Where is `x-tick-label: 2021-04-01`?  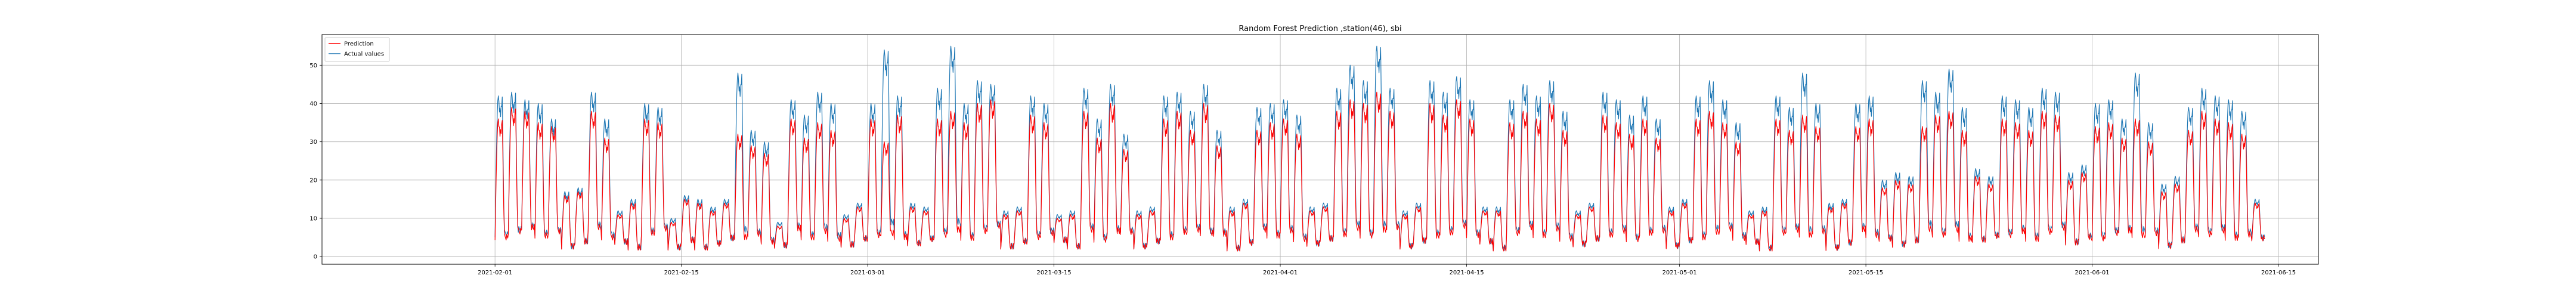
x-tick-label: 2021-04-01 is located at coordinates (1280, 273).